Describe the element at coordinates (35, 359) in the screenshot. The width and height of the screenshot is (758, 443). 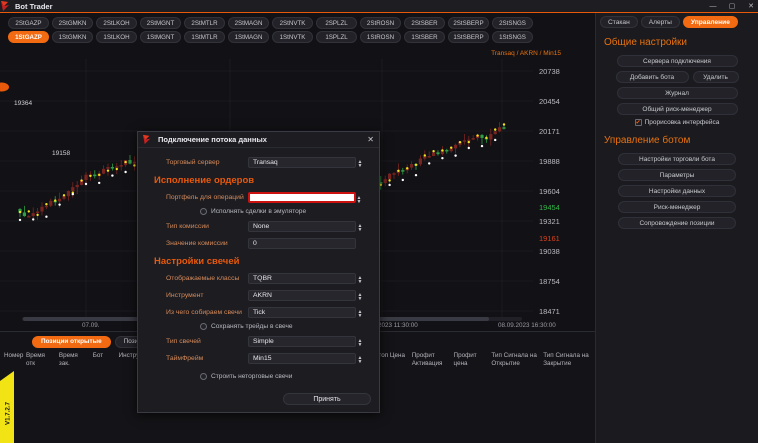
I see `positions-column-header: Время отк` at that location.